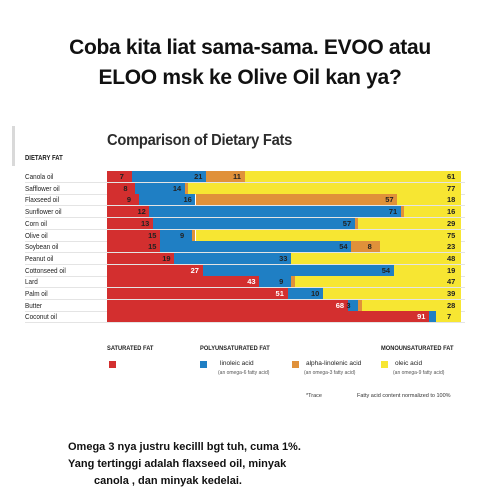 This screenshot has height=500, width=500. Describe the element at coordinates (451, 200) in the screenshot. I see `data-label: 18` at that location.